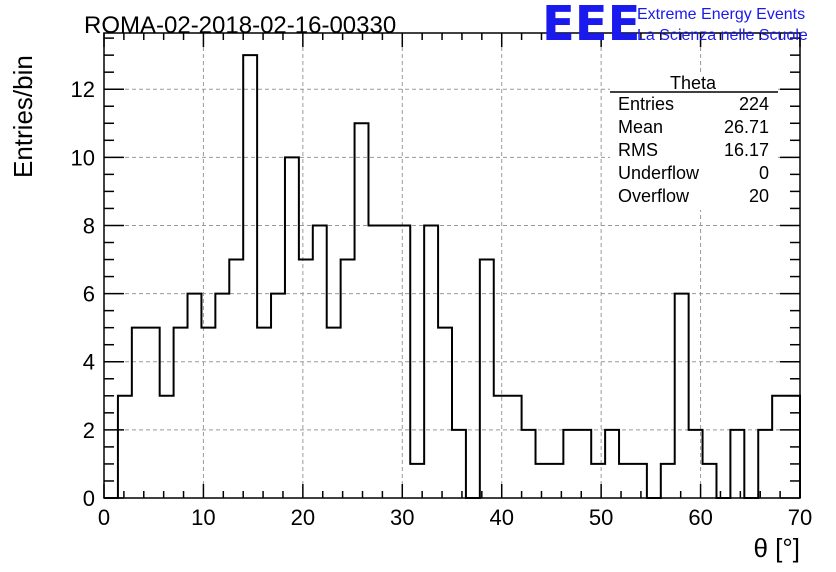 This screenshot has width=836, height=572. What do you see at coordinates (640, 127) in the screenshot?
I see `stats-label-mean: Mean` at bounding box center [640, 127].